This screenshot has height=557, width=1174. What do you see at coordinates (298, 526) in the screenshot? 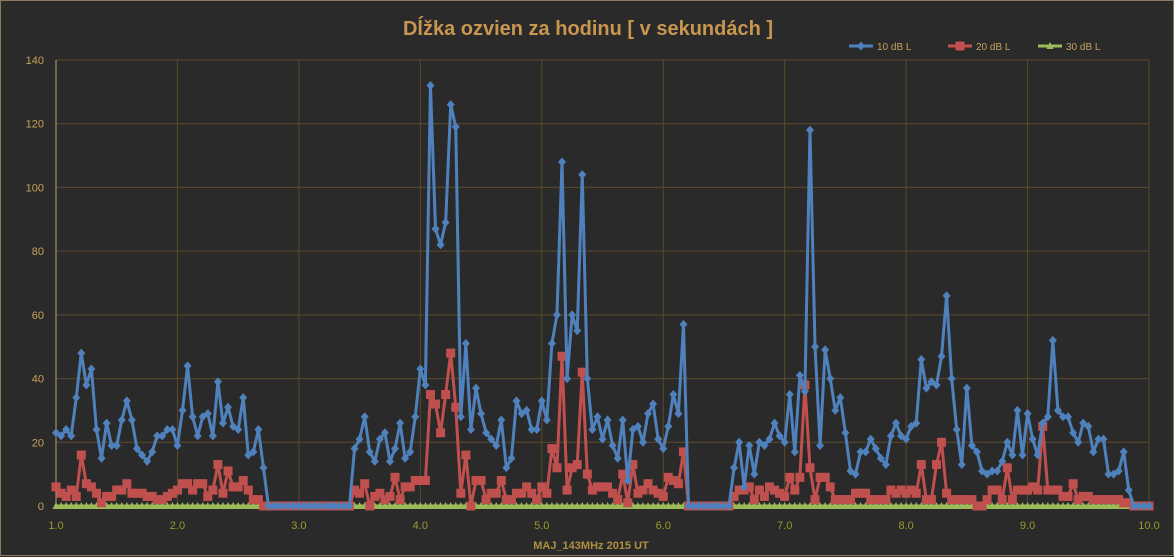
I see `x-tick-label: 3.0` at bounding box center [298, 526].